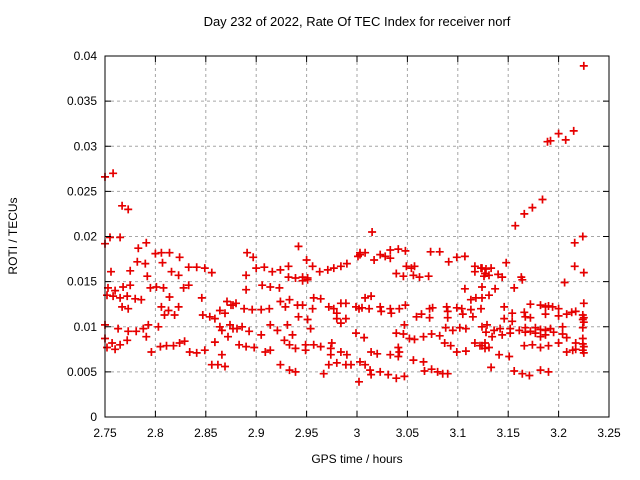  What do you see at coordinates (206, 433) in the screenshot?
I see `x-tick-label: 2.85` at bounding box center [206, 433].